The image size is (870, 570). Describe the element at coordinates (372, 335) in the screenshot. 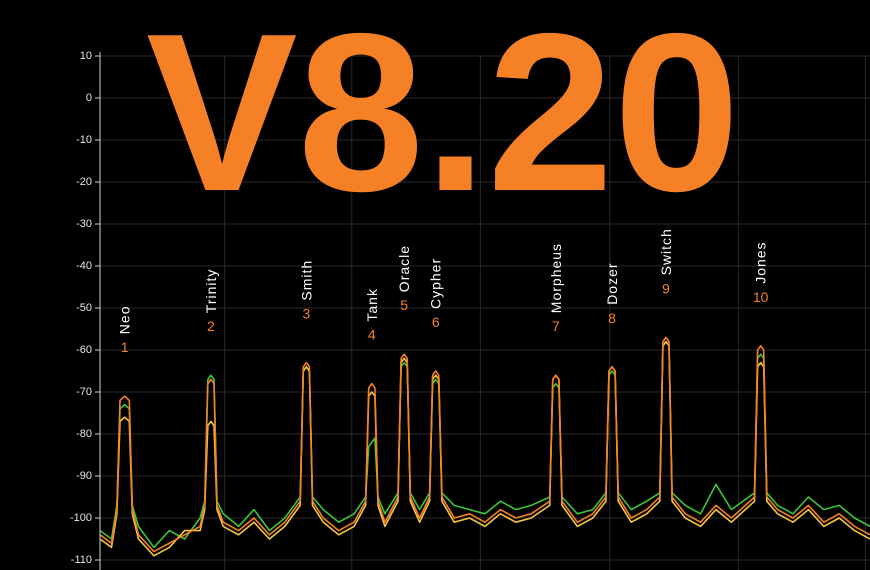

I see `channel-number: 4` at that location.